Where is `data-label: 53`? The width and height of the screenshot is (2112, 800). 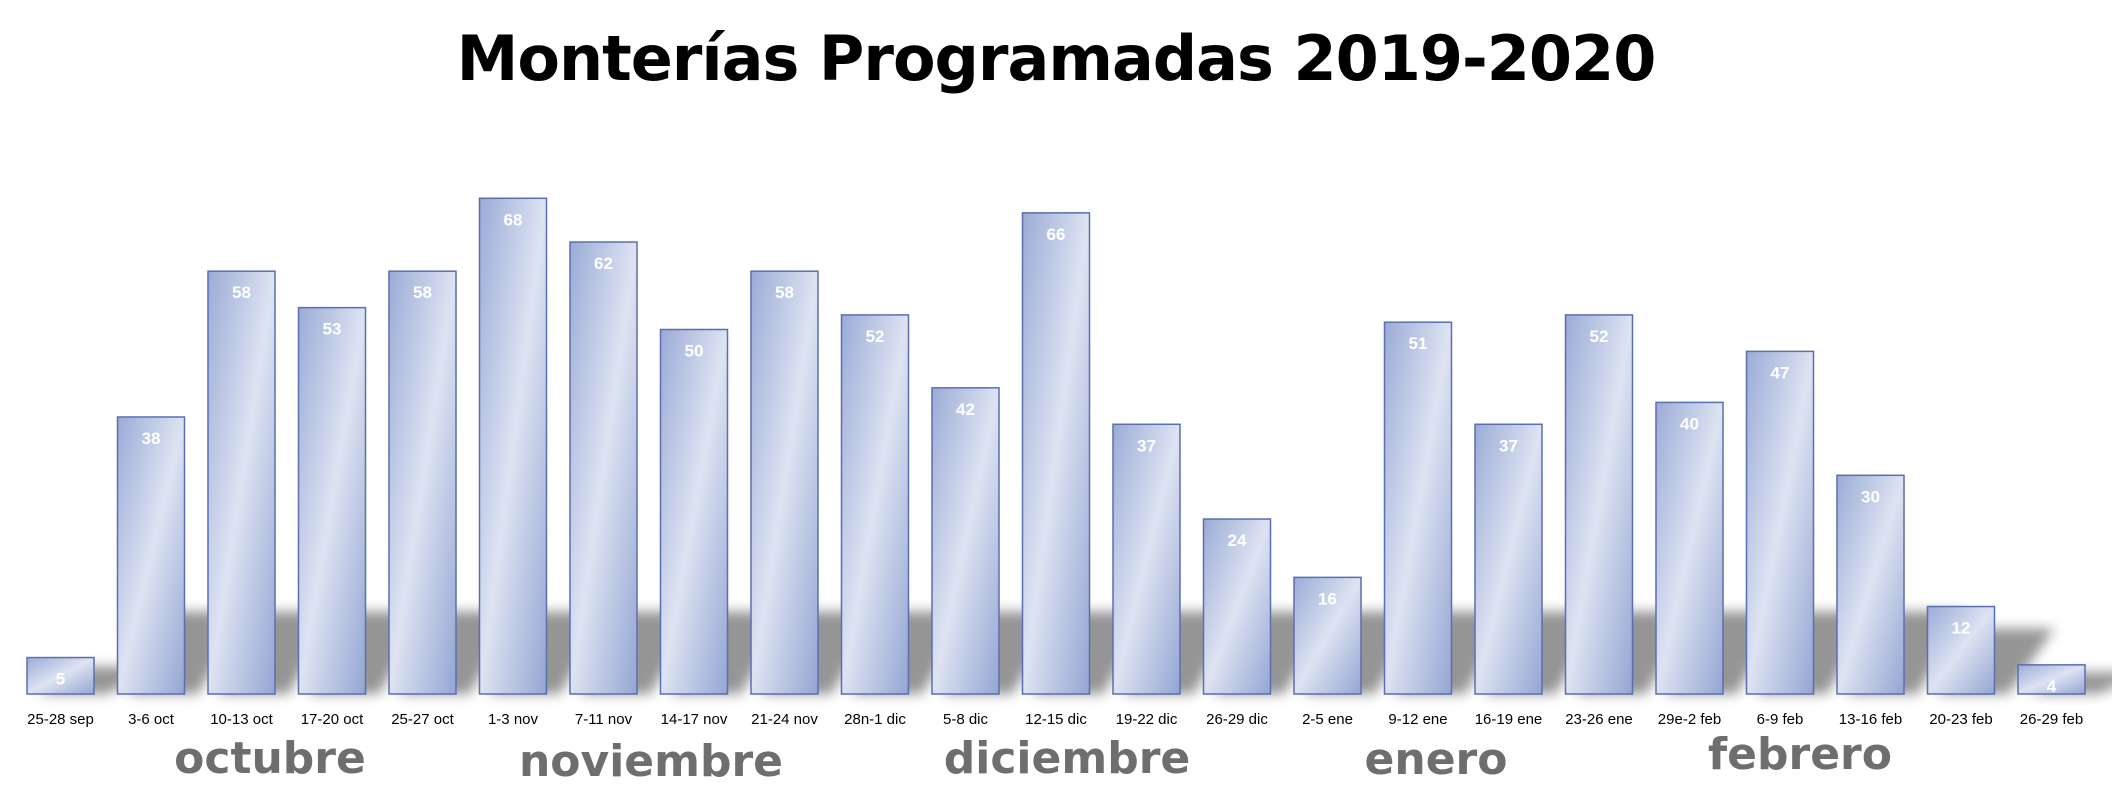
data-label: 53 is located at coordinates (332, 329).